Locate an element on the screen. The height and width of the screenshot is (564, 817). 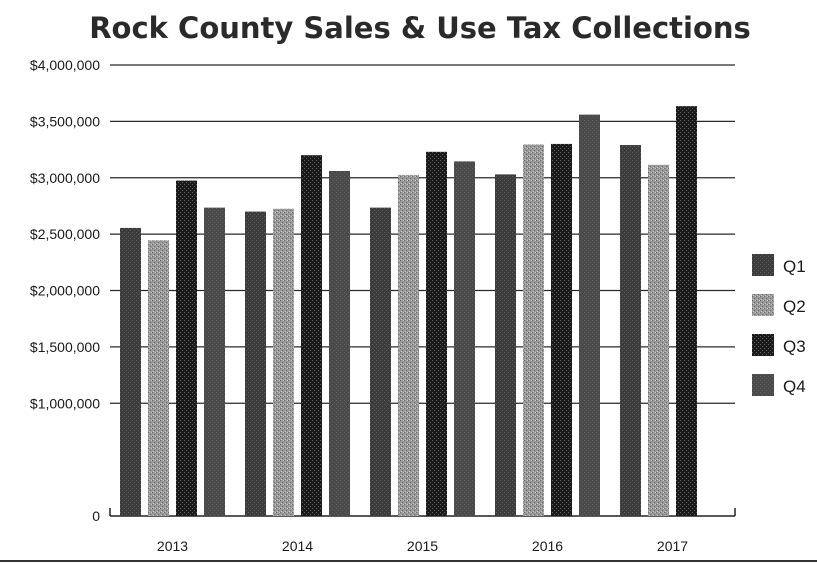
legend-label-q2: Q2 is located at coordinates (794, 306).